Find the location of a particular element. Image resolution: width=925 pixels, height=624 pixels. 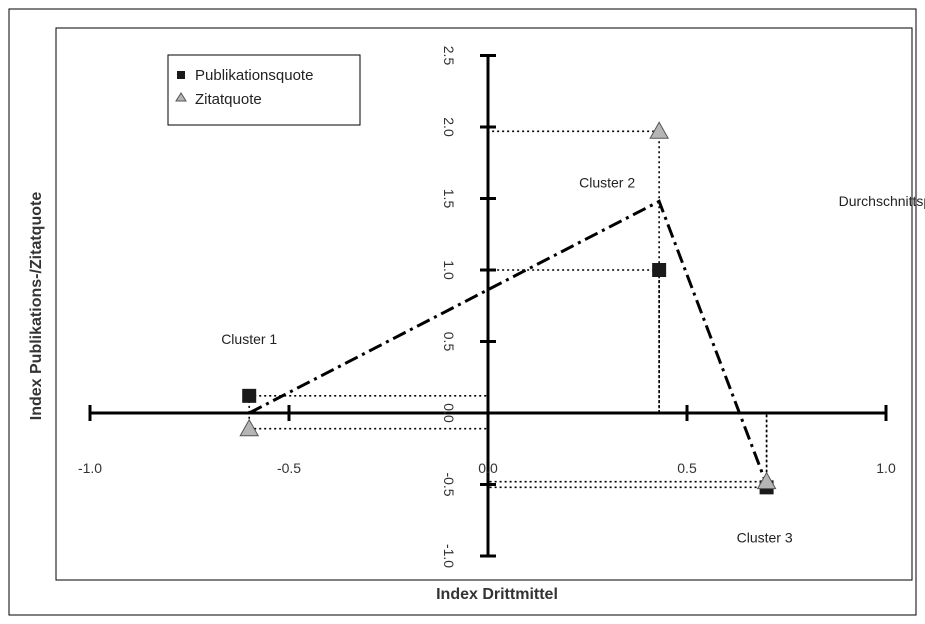

annotation-label: Durchschnittsprofil is located at coordinates (882, 201).